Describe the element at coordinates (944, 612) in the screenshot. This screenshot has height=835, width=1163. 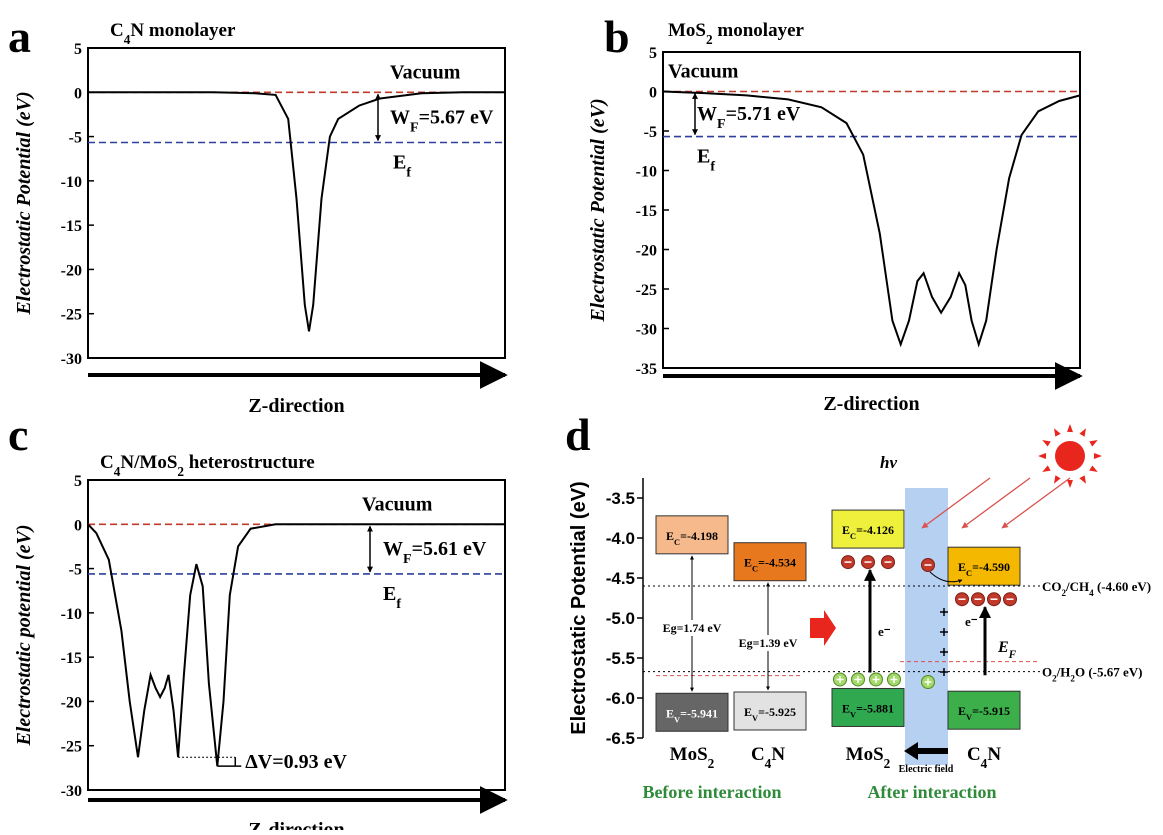
I see `field-sign` at that location.